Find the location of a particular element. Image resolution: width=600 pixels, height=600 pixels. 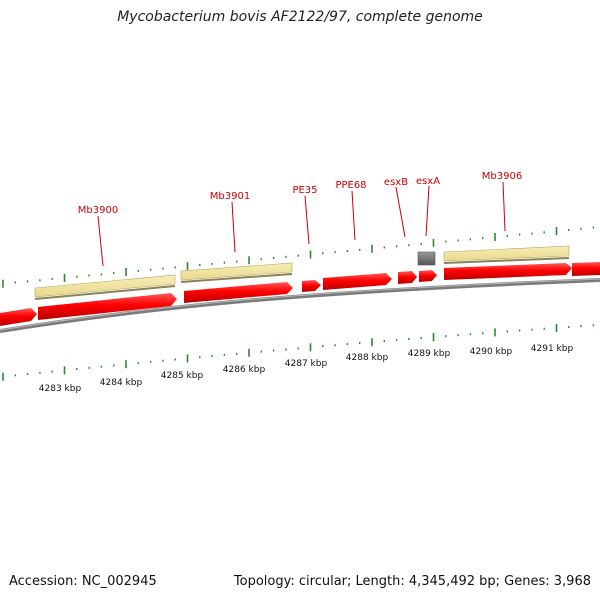

kbp-label: 4283 kbp is located at coordinates (60, 389).